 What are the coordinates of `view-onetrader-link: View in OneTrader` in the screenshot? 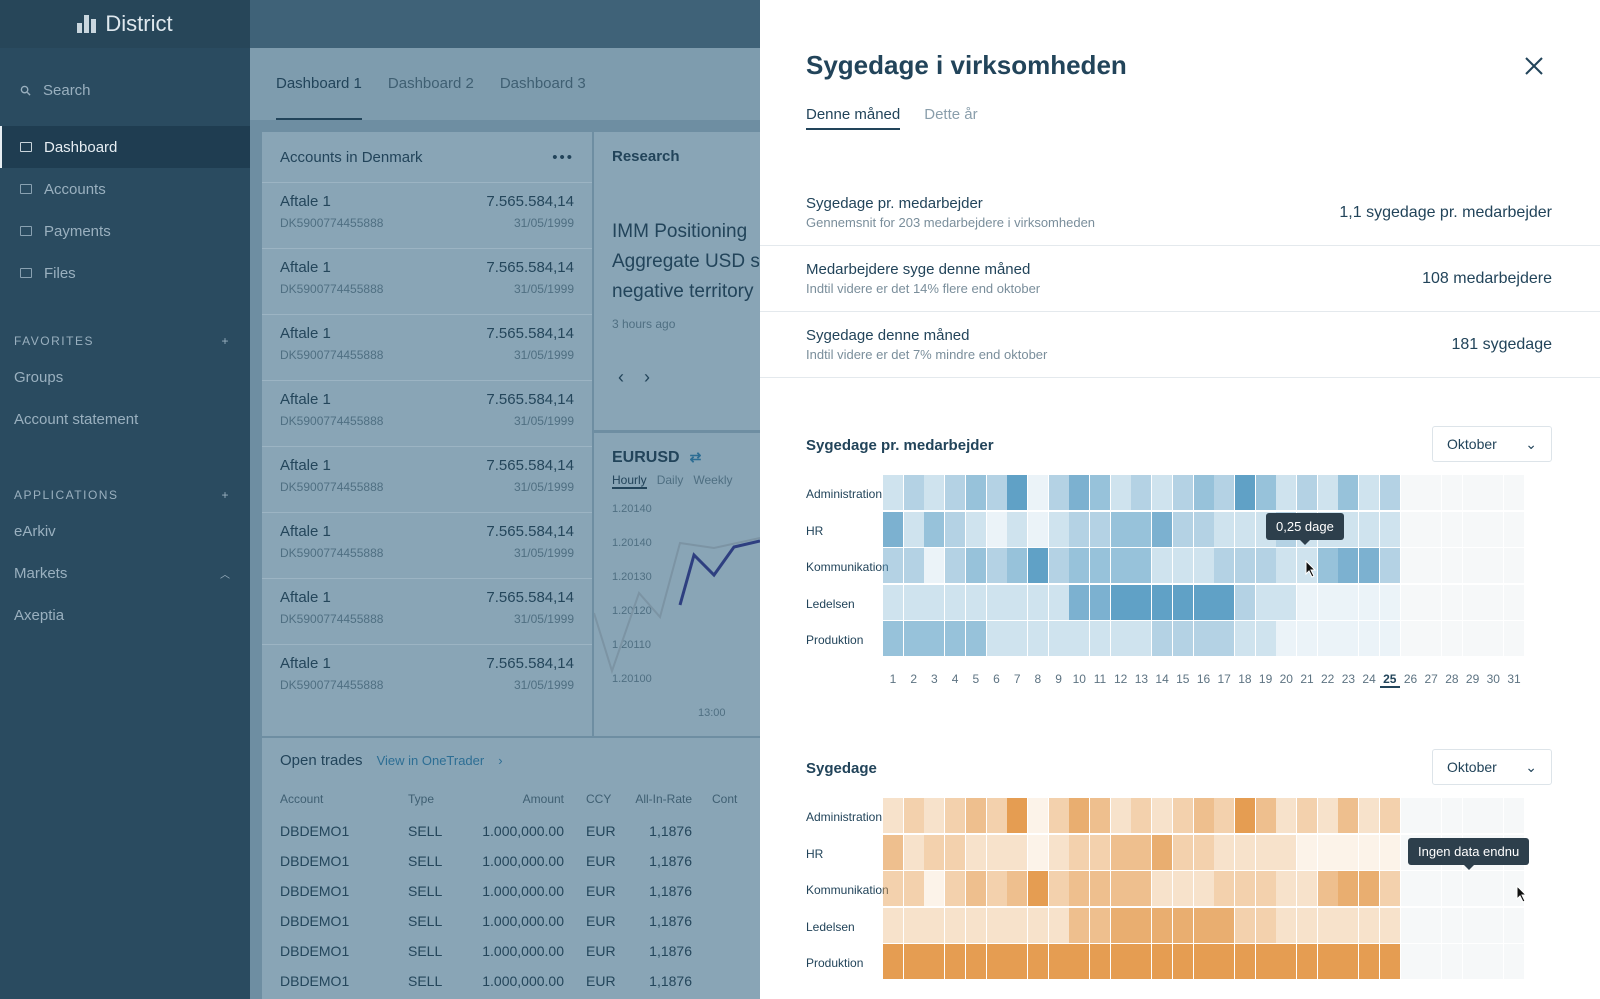 It's located at (430, 760).